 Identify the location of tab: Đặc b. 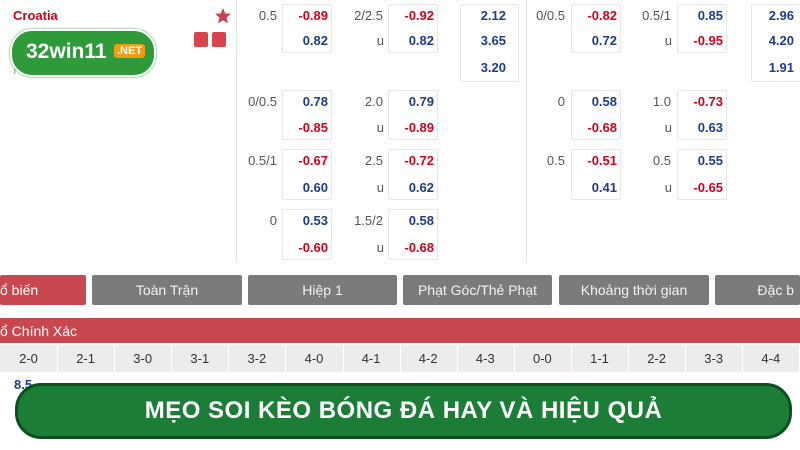
(757, 290).